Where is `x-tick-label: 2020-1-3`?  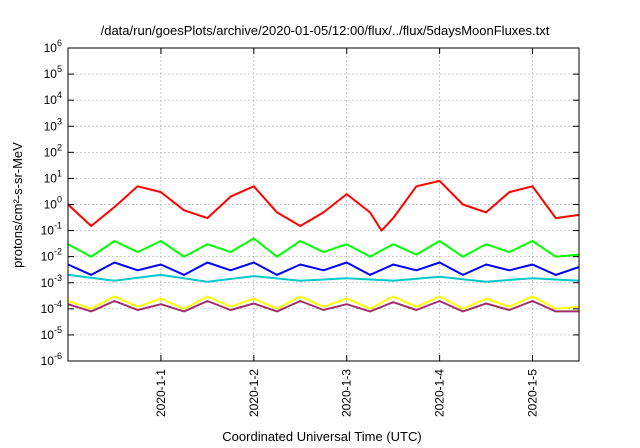 x-tick-label: 2020-1-3 is located at coordinates (347, 393).